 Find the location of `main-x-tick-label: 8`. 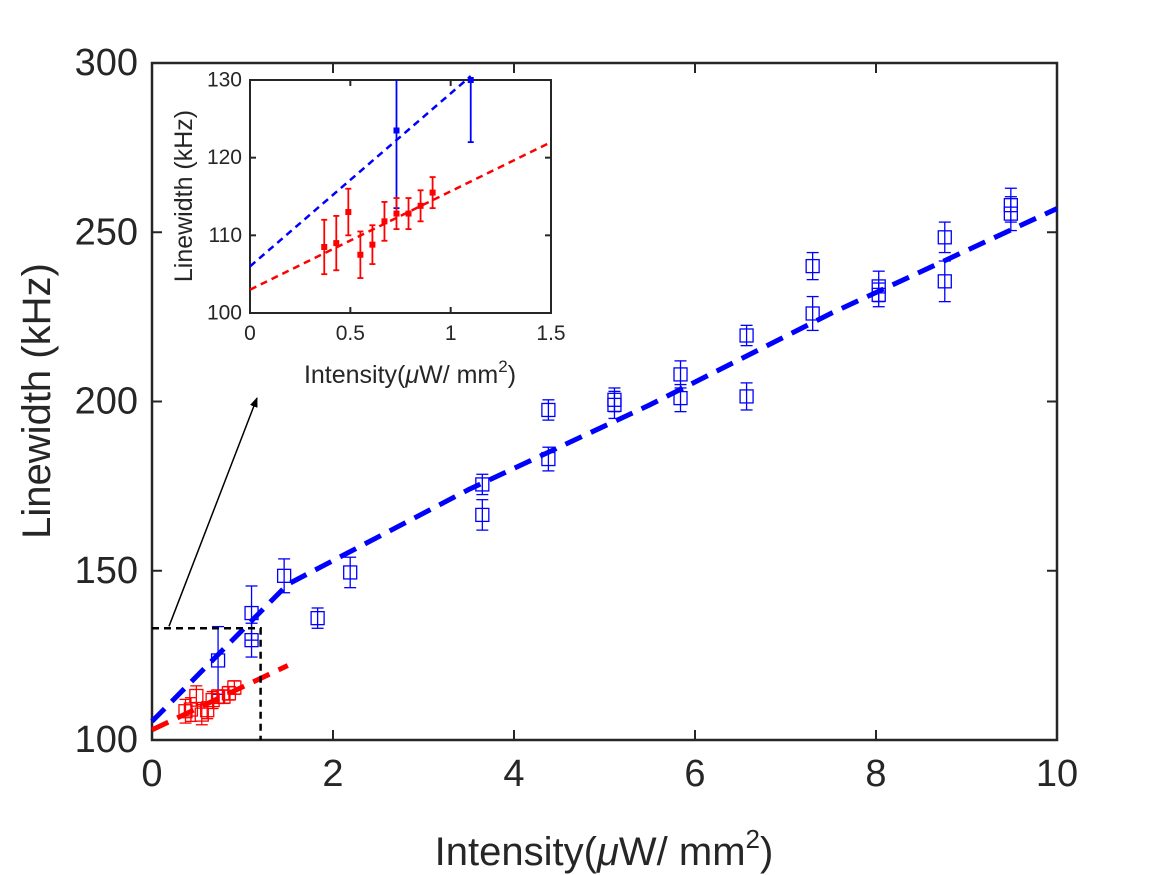

main-x-tick-label: 8 is located at coordinates (875, 774).